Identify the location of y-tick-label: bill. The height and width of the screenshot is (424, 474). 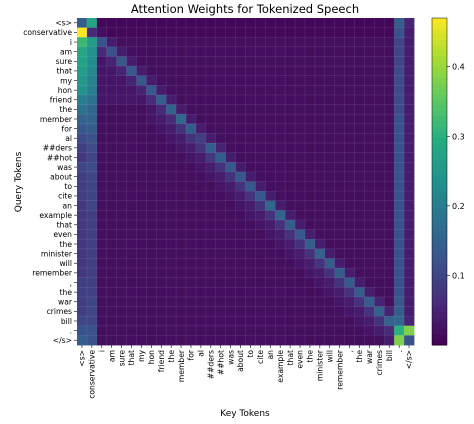
(66, 321).